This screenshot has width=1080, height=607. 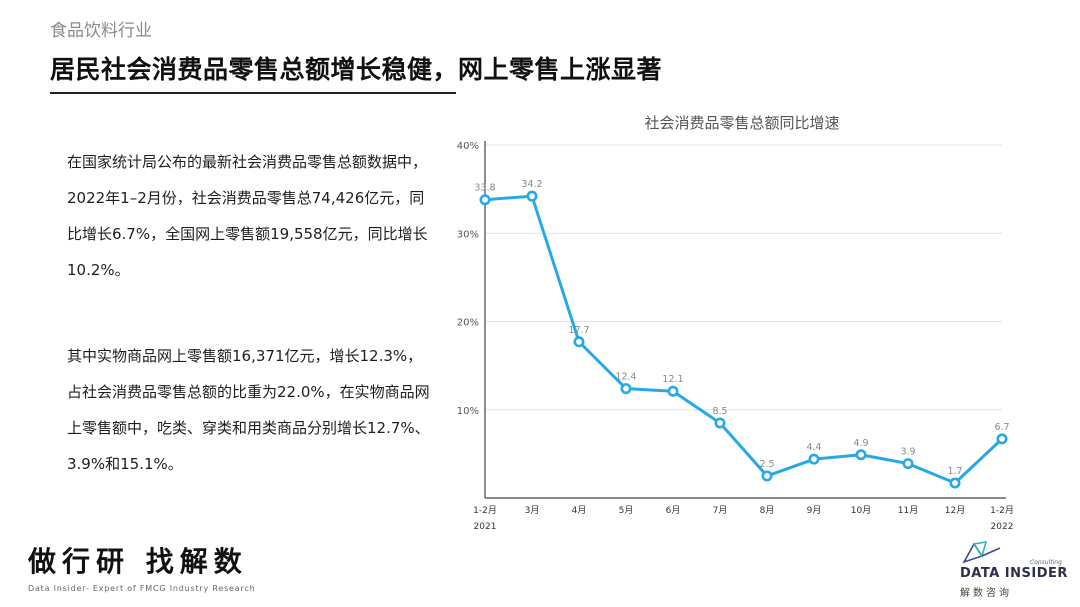 What do you see at coordinates (579, 510) in the screenshot?
I see `x-tick-label: 4月` at bounding box center [579, 510].